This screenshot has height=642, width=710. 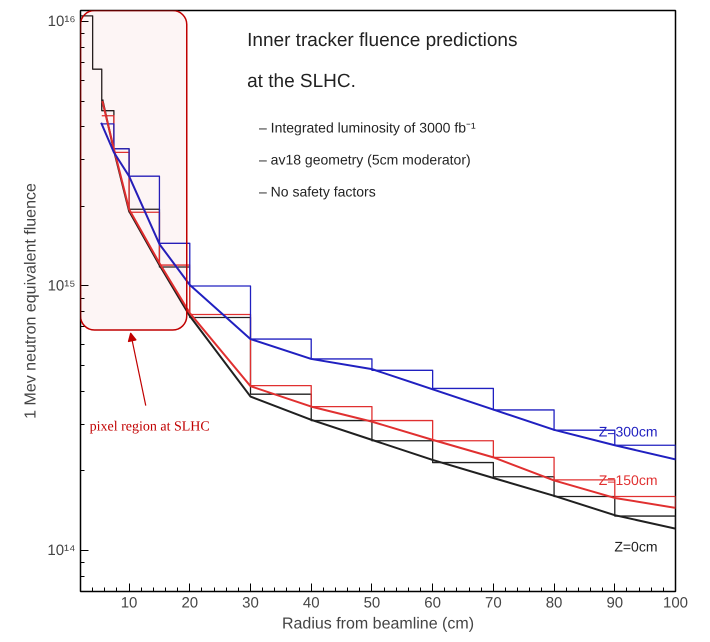 I want to click on series-label: Z=0cm, so click(x=636, y=546).